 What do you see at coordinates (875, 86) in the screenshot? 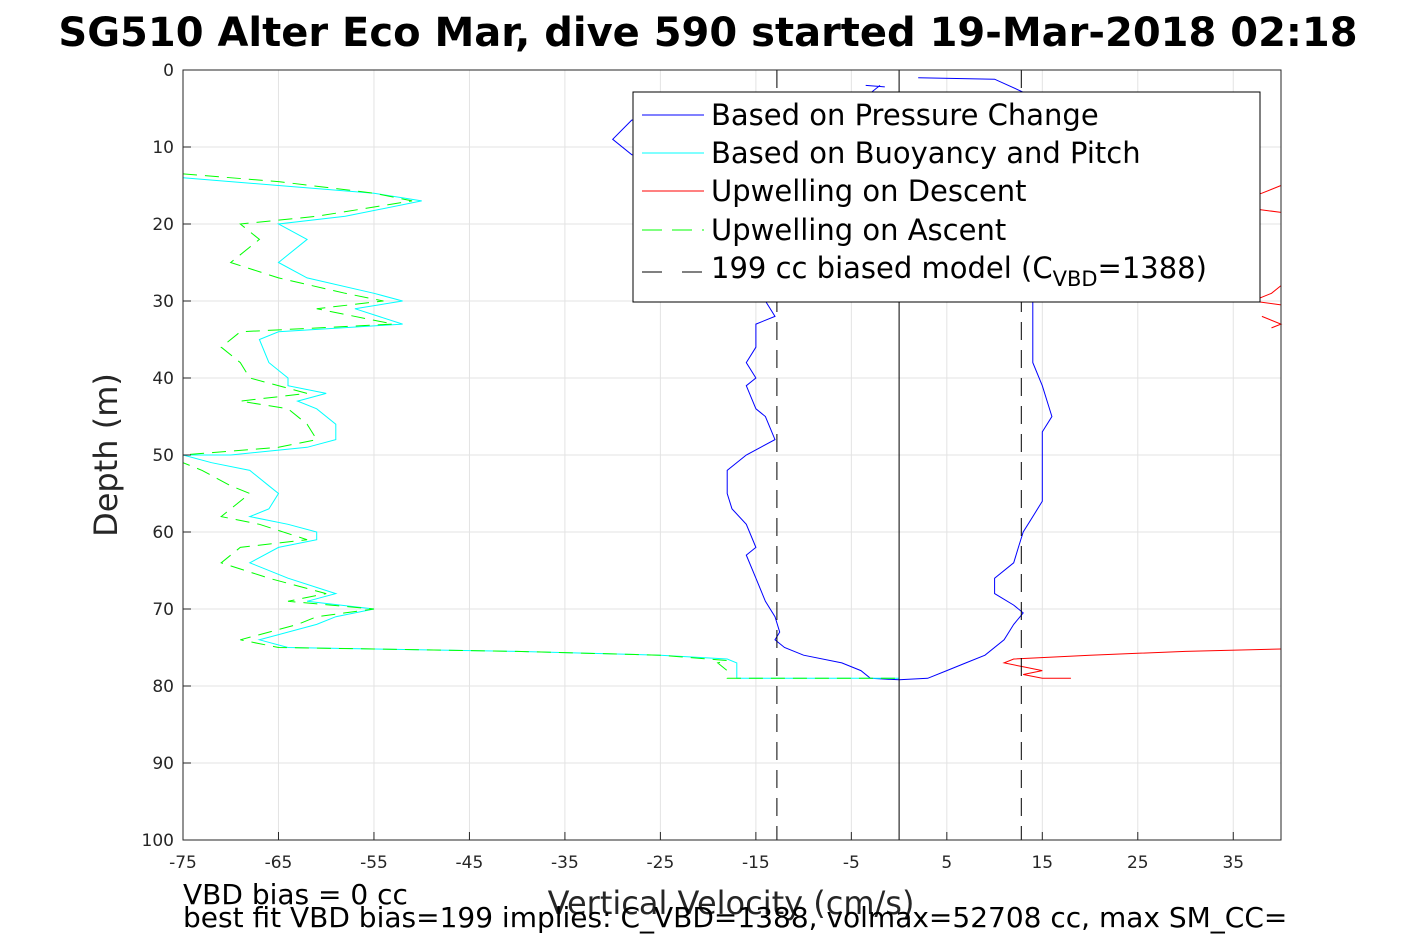
I see `series-line-based-on-pressure-change` at bounding box center [875, 86].